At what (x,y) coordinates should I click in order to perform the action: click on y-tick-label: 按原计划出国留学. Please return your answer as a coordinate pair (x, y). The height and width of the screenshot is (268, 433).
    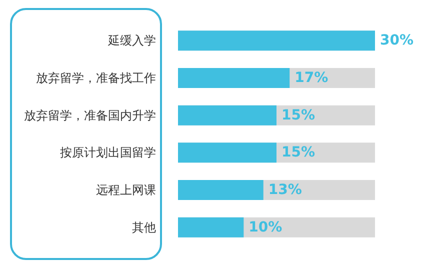
    Looking at the image, I should click on (108, 153).